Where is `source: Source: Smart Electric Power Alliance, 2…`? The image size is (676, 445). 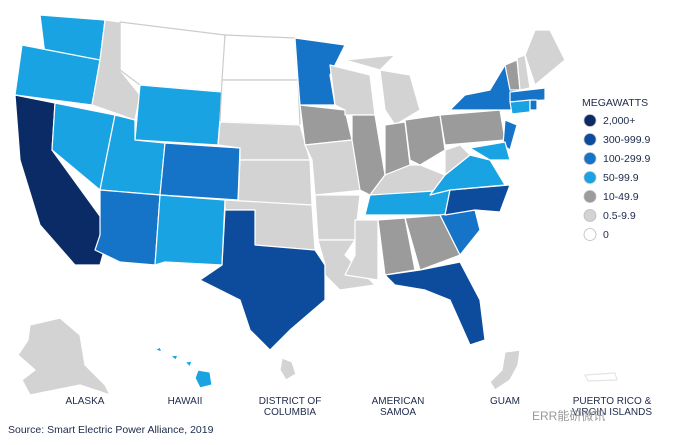
source: Source: Smart Electric Power Alliance, 2… is located at coordinates (111, 430).